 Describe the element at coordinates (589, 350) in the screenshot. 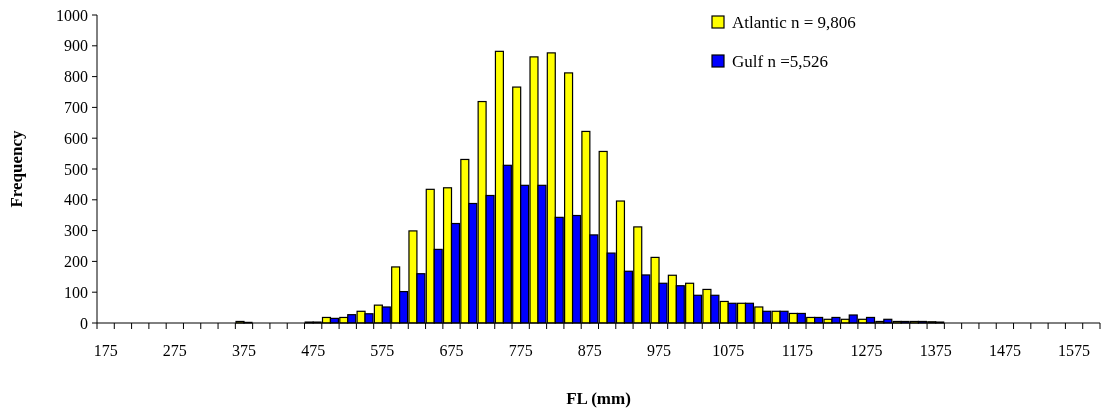

I see `x-tick-label: 875` at that location.